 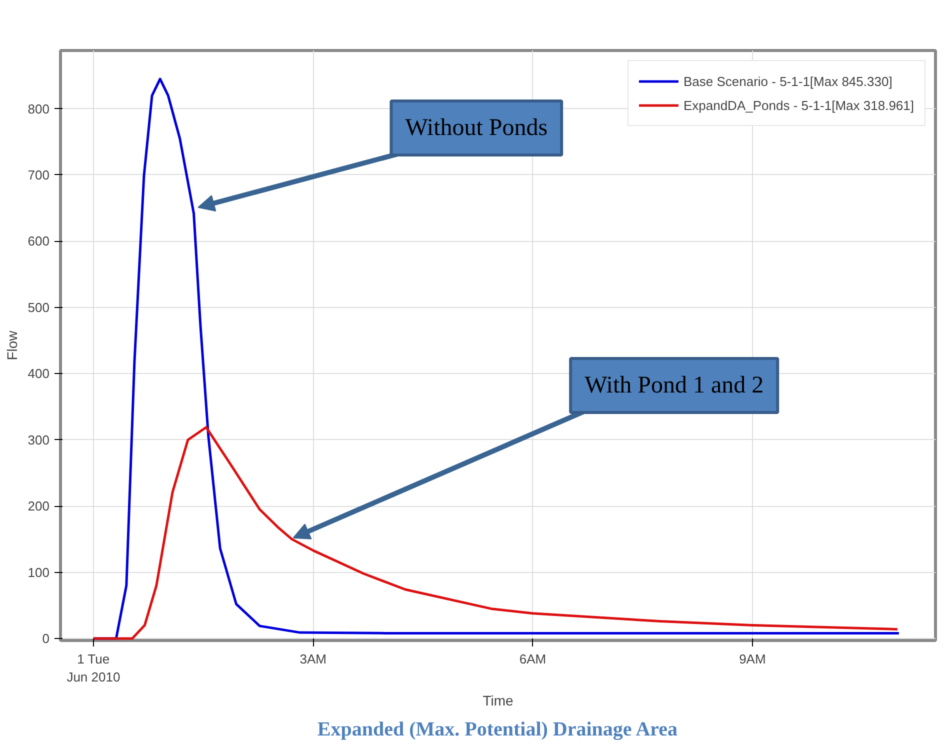 What do you see at coordinates (46, 638) in the screenshot?
I see `y-tick-label: 0` at bounding box center [46, 638].